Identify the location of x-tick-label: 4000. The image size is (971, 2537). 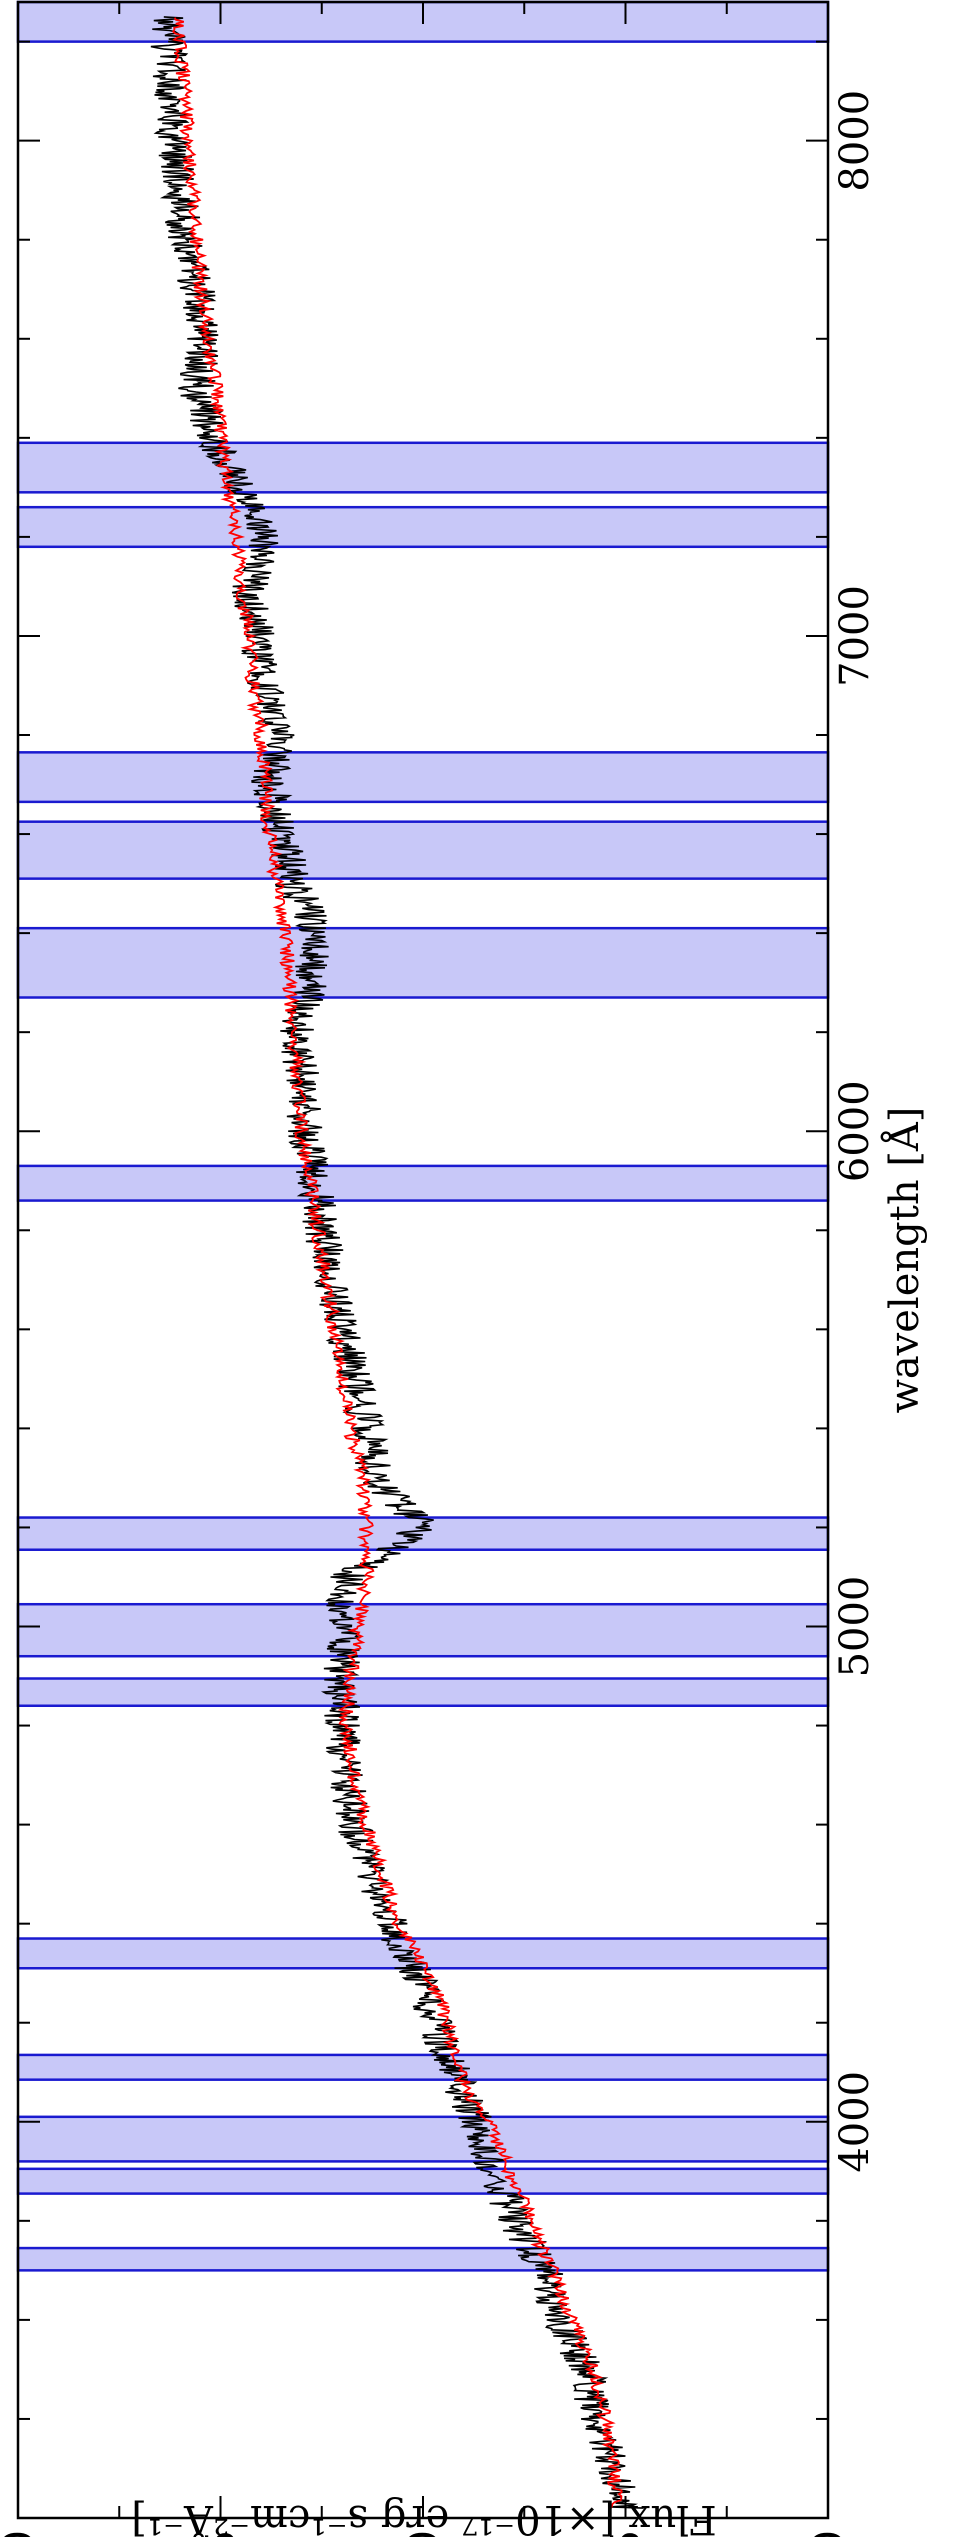
(855, 2122).